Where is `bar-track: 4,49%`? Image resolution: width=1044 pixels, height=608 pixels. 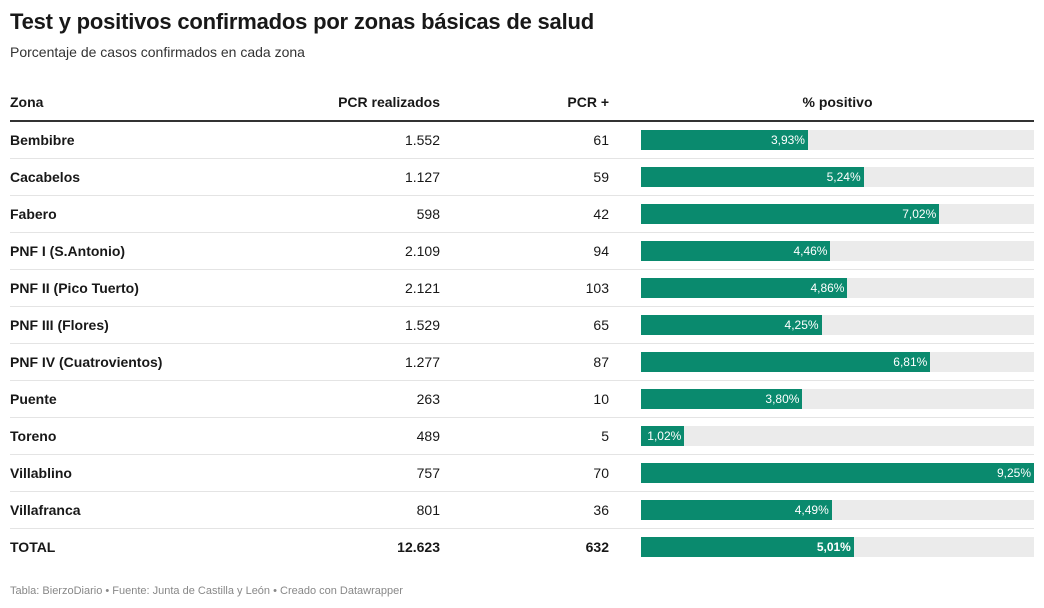
bar-track: 4,49% is located at coordinates (837, 510).